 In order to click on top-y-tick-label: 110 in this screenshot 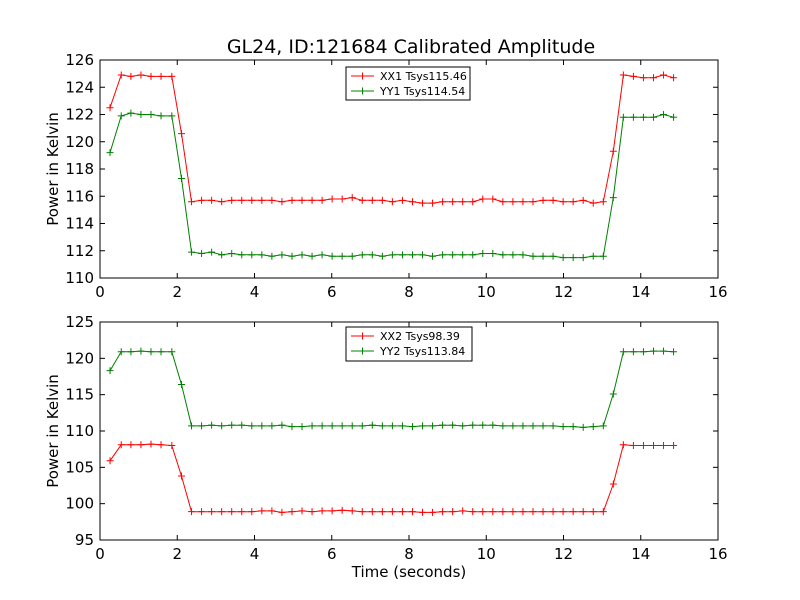, I will do `click(79, 278)`.